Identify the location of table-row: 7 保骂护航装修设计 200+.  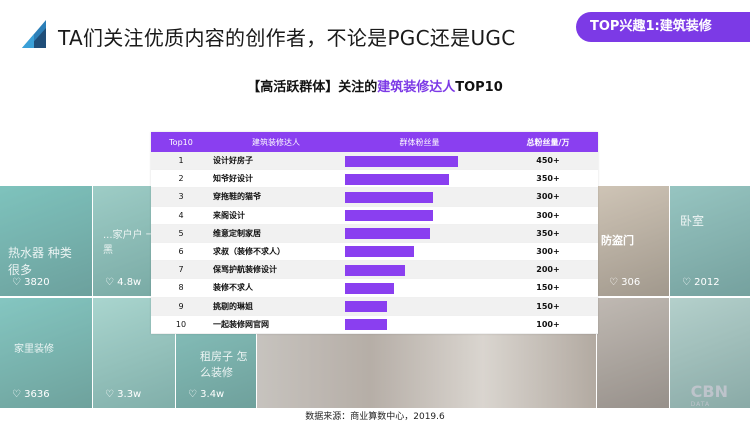
(374, 270).